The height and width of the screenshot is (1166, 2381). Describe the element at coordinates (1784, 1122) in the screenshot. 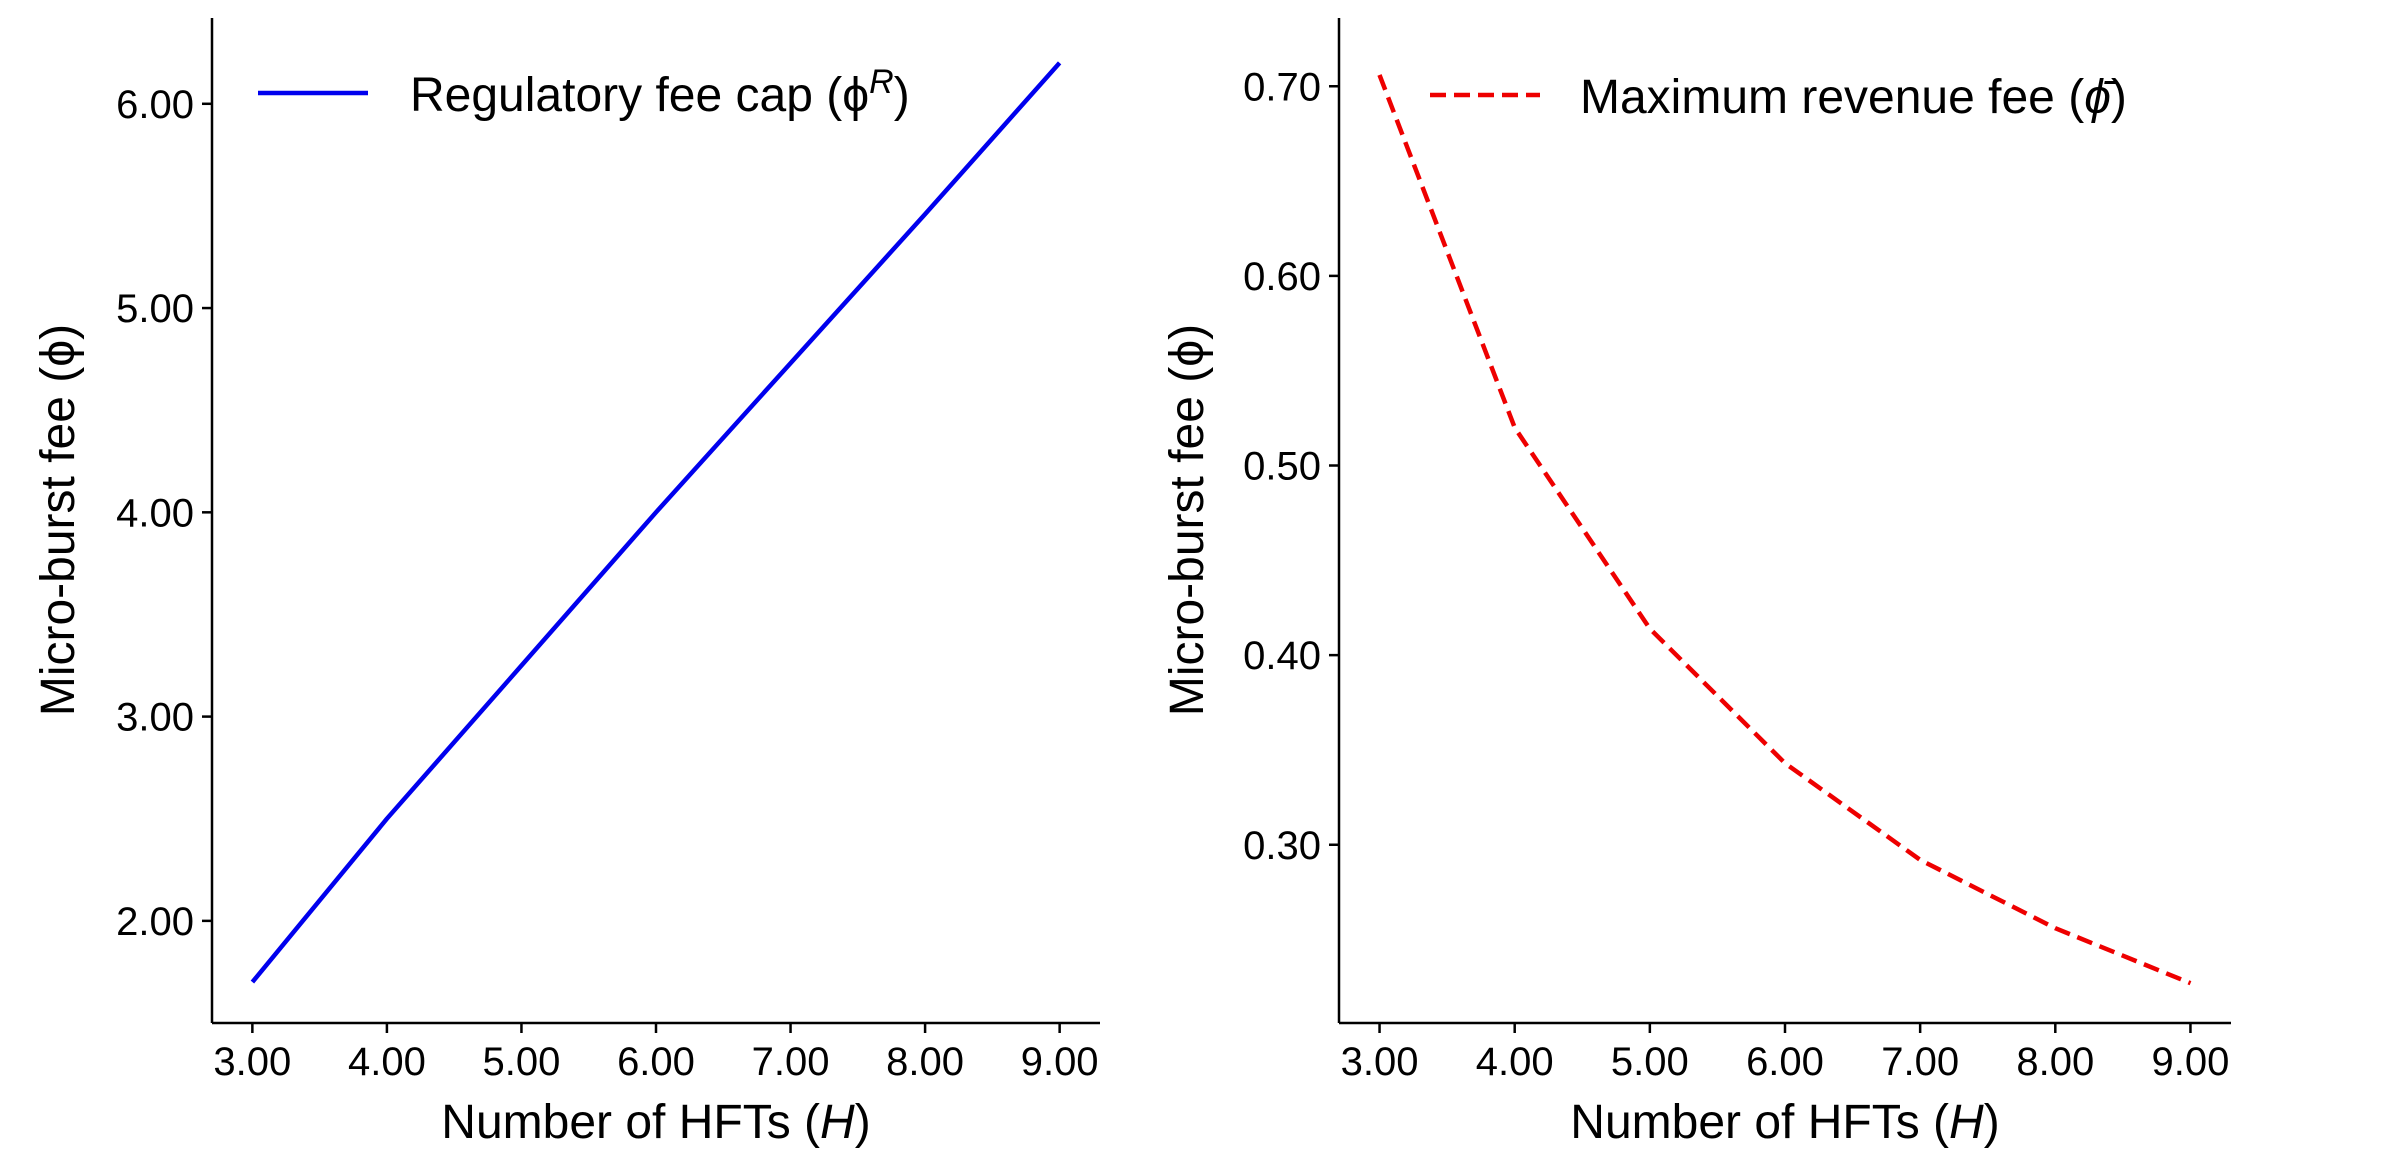

I see `right-x-axis-label: Number of HFTs (H)` at that location.